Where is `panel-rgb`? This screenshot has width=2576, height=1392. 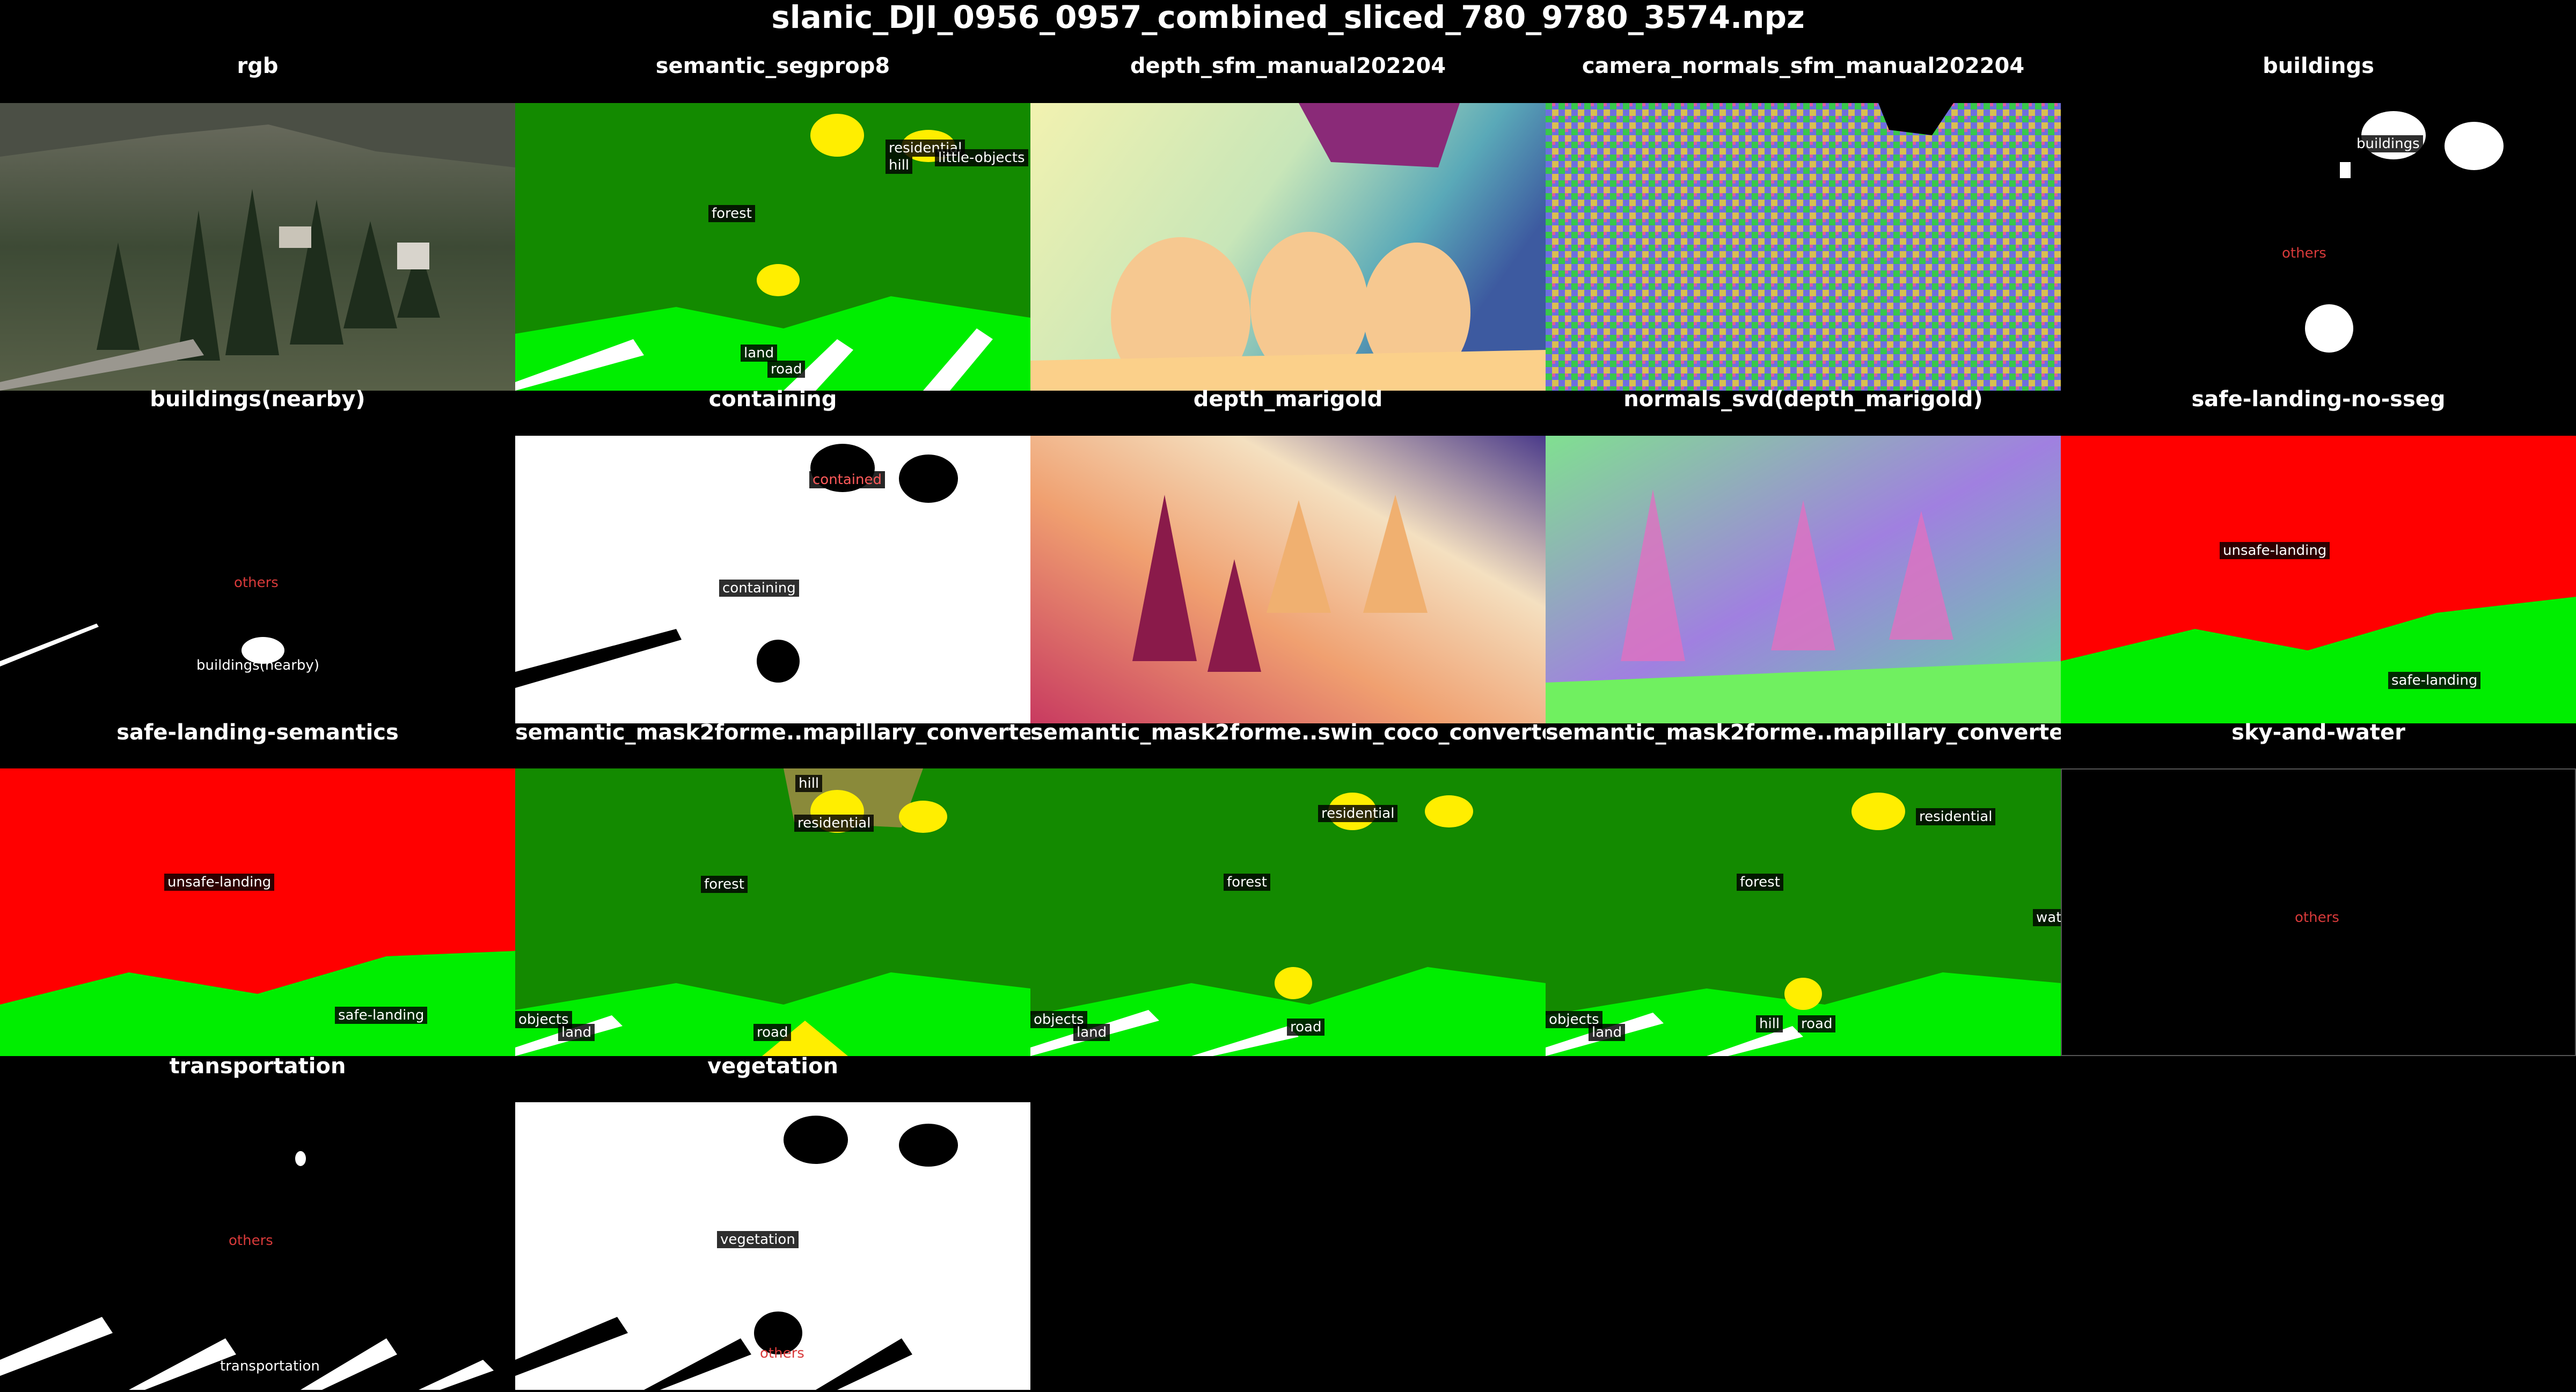
panel-rgb is located at coordinates (257, 247).